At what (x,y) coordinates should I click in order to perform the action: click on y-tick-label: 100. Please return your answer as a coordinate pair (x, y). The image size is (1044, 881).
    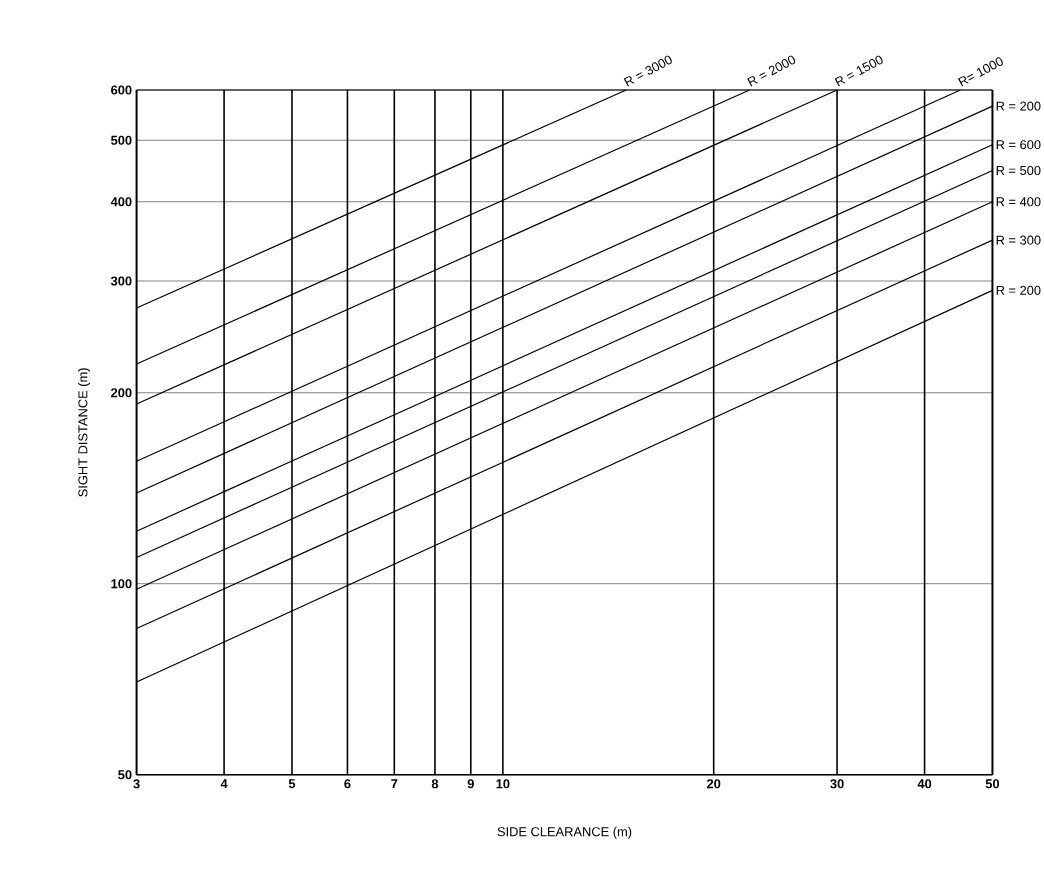
    Looking at the image, I should click on (121, 584).